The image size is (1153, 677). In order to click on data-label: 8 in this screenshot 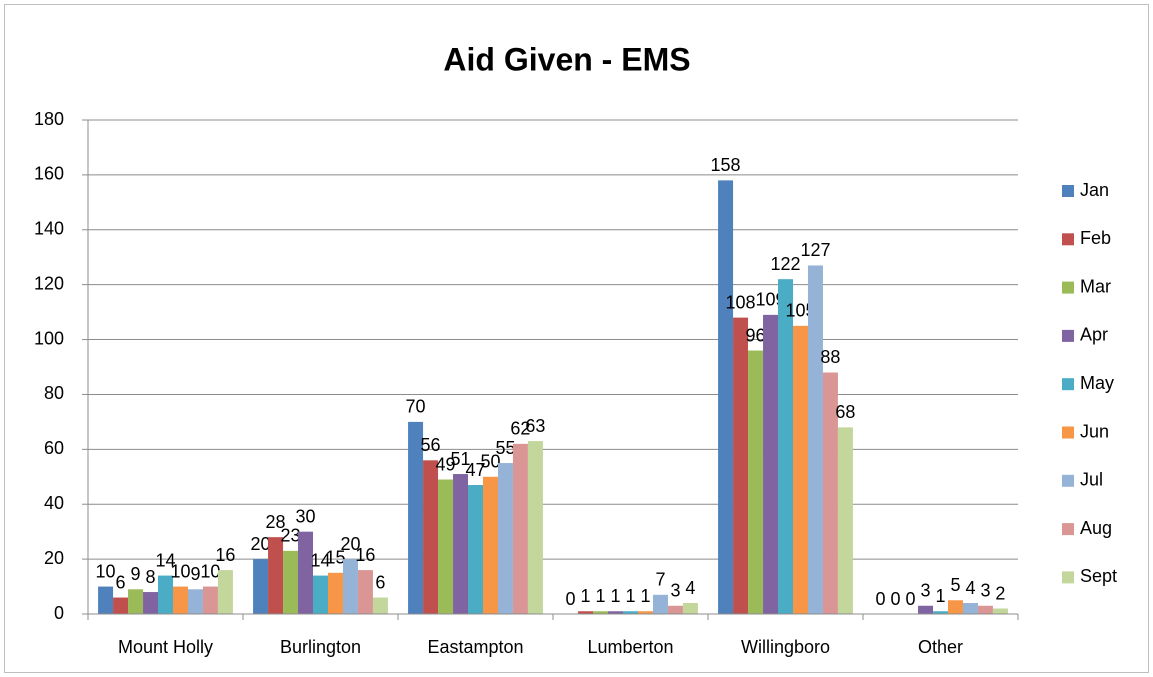, I will do `click(151, 577)`.